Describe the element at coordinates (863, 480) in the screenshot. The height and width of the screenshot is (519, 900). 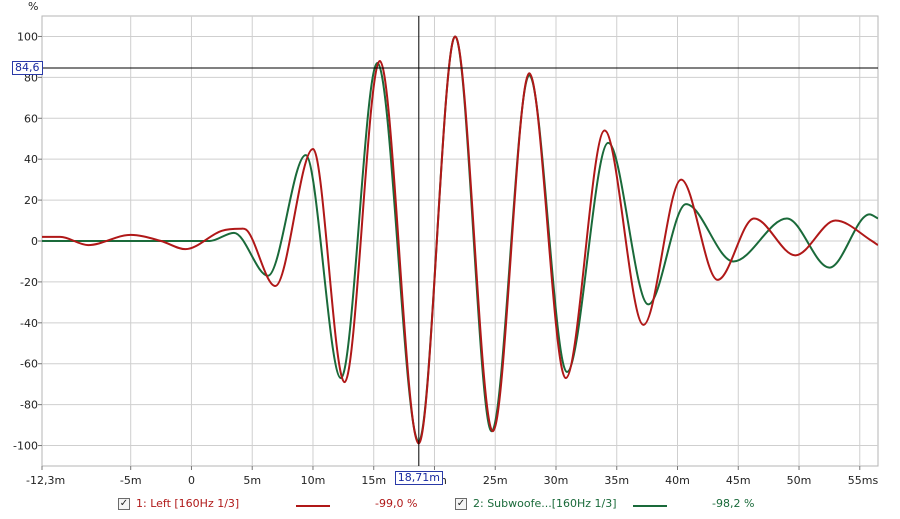
I see `x-tick-label-13: 55ms` at that location.